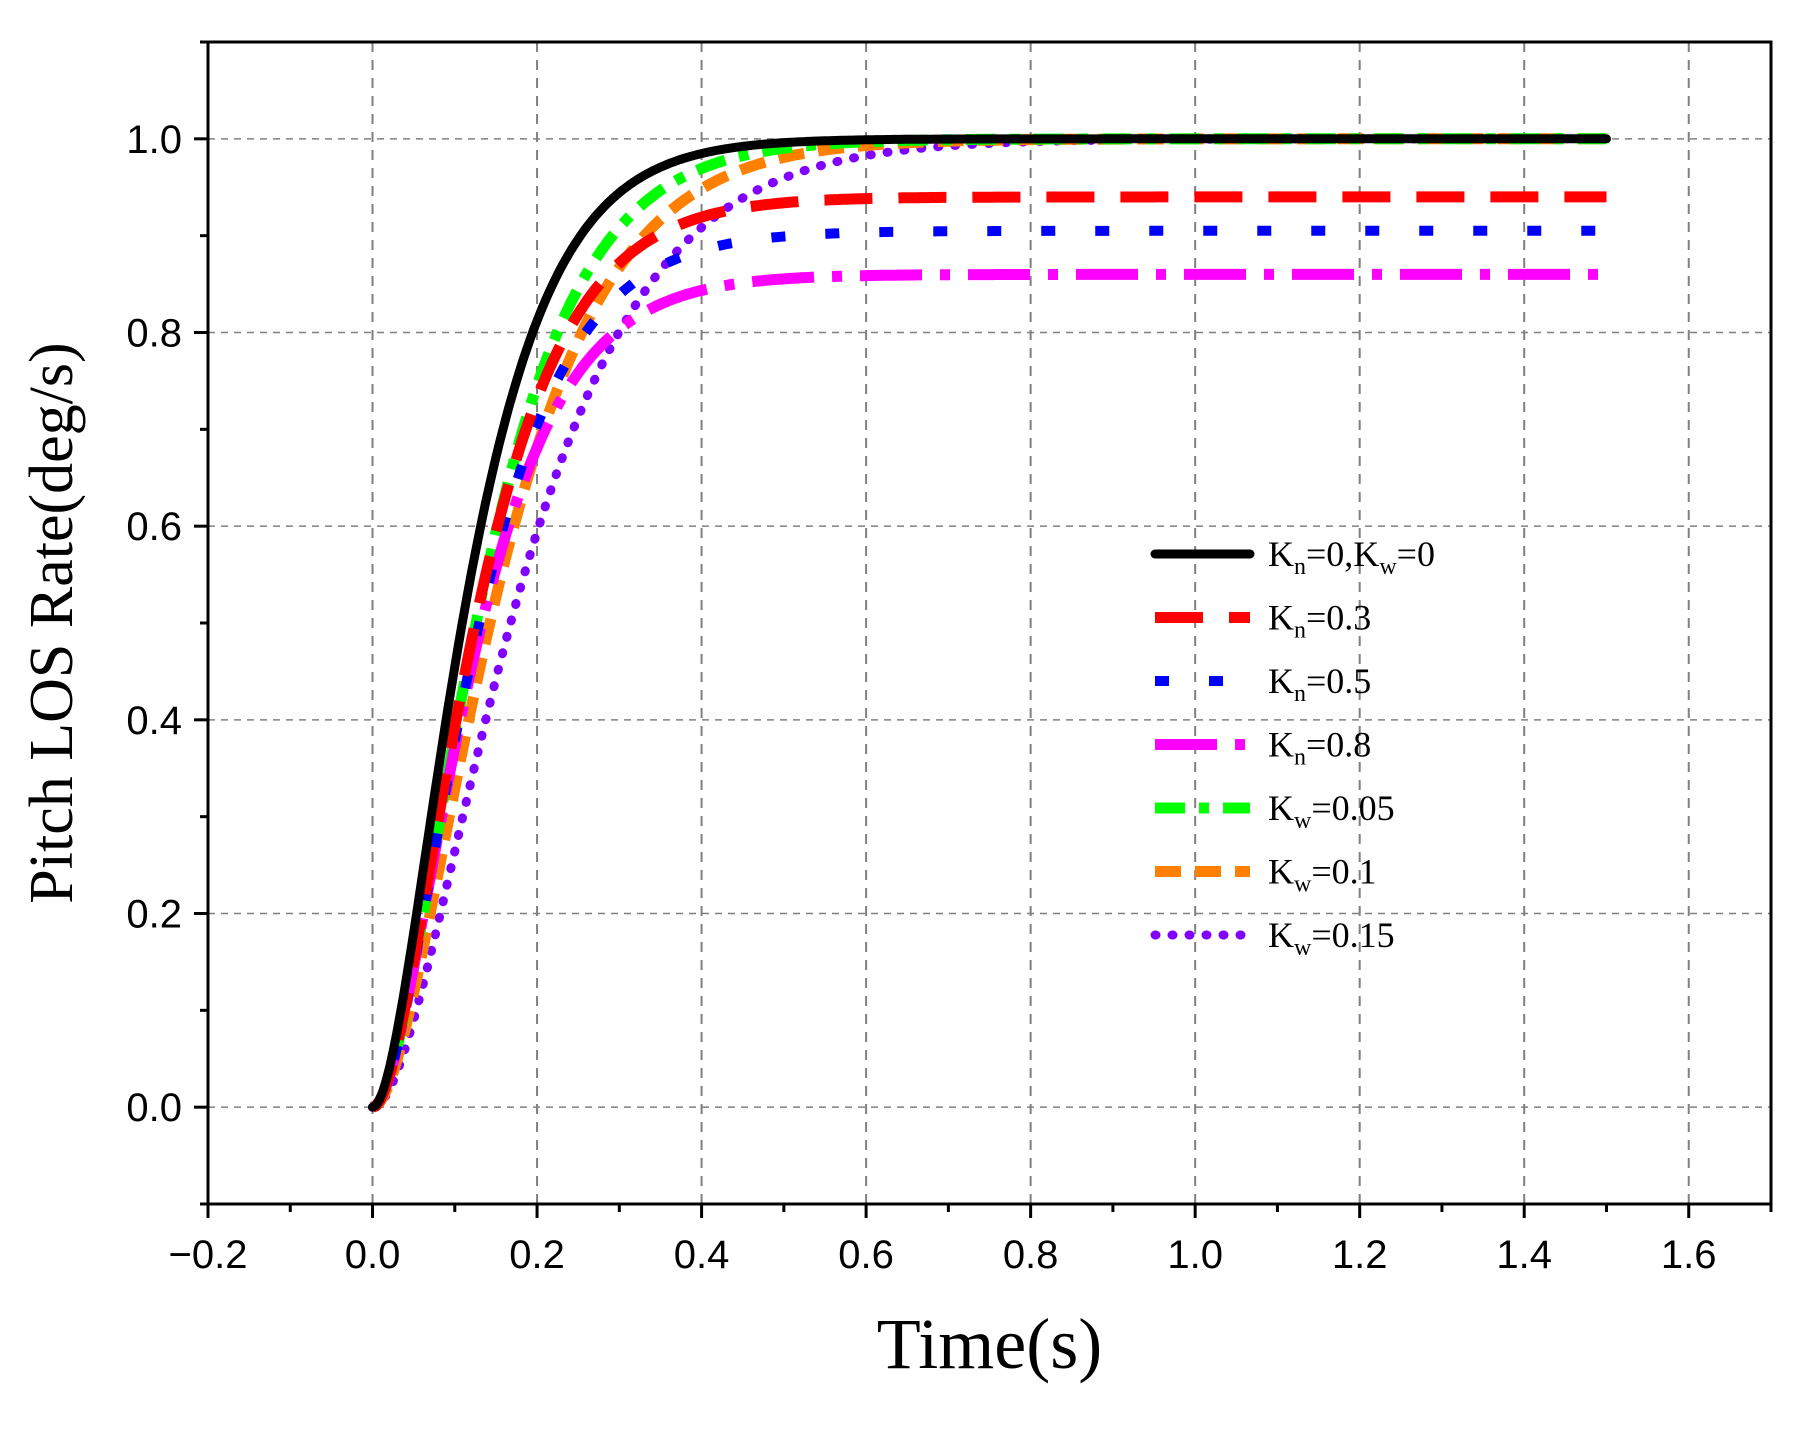 This screenshot has width=1803, height=1432. I want to click on legend-label: Kw=0.1, so click(1322, 875).